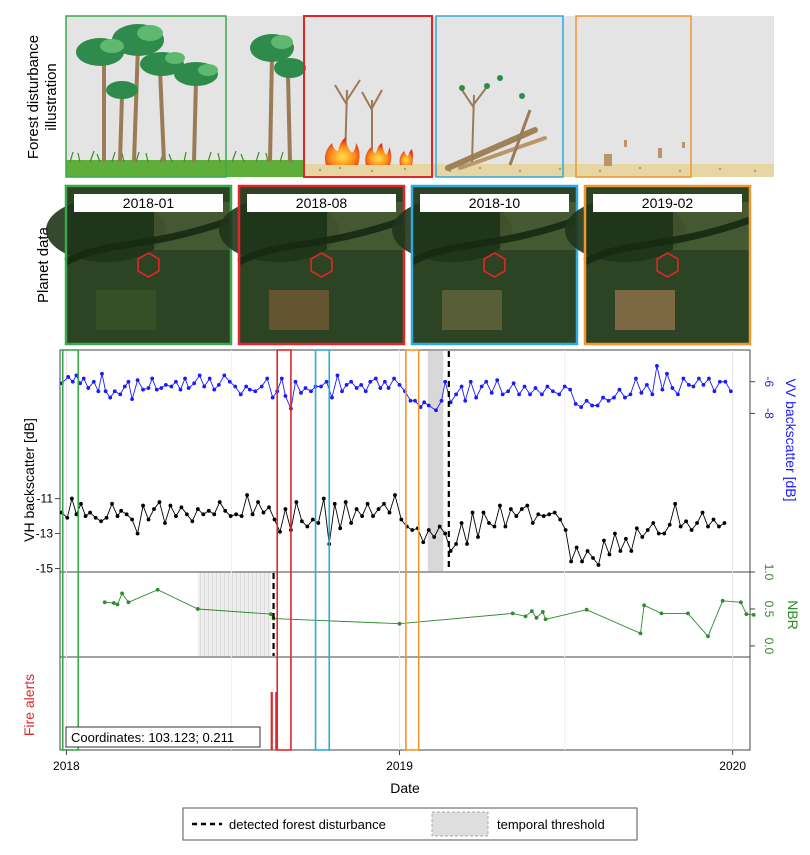 This screenshot has width=810, height=855. What do you see at coordinates (499, 96) in the screenshot?
I see `illustration-frame-blue` at bounding box center [499, 96].